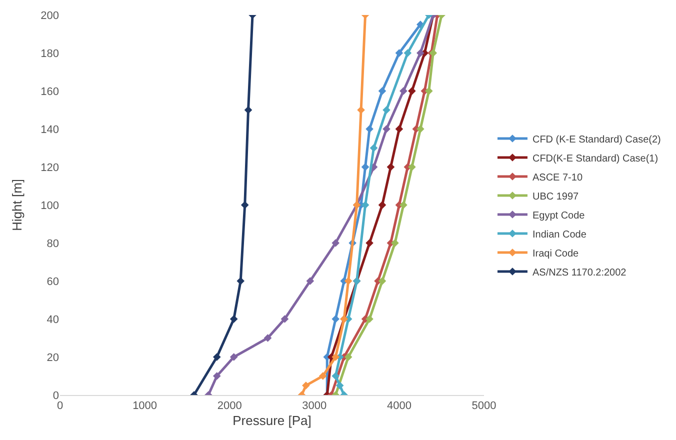  I want to click on y-tick-label: 60, so click(52, 282).